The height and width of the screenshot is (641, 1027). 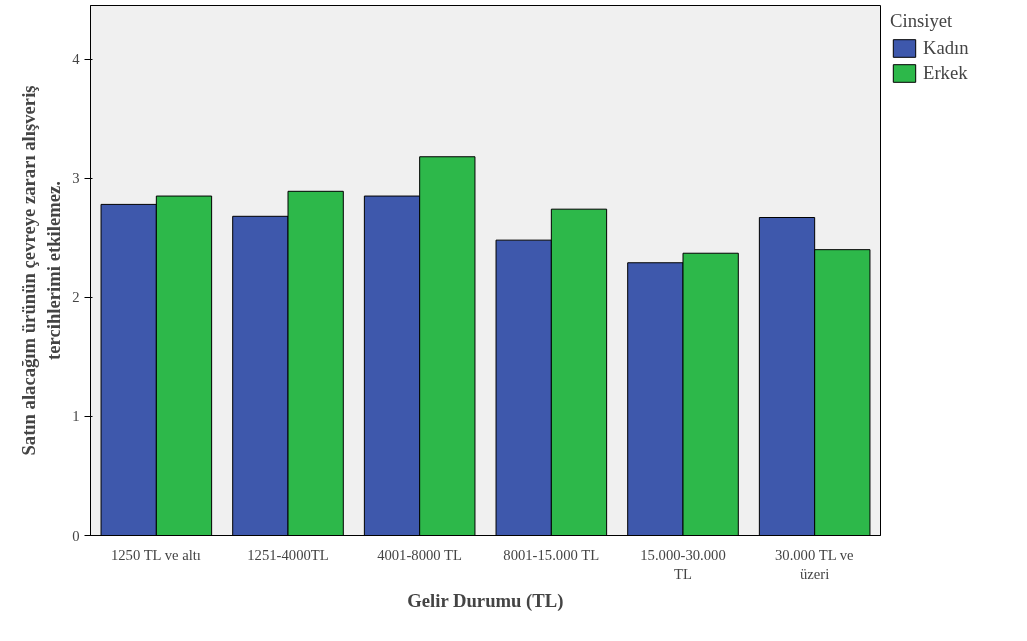 I want to click on y-tick-label: 0, so click(x=76, y=535).